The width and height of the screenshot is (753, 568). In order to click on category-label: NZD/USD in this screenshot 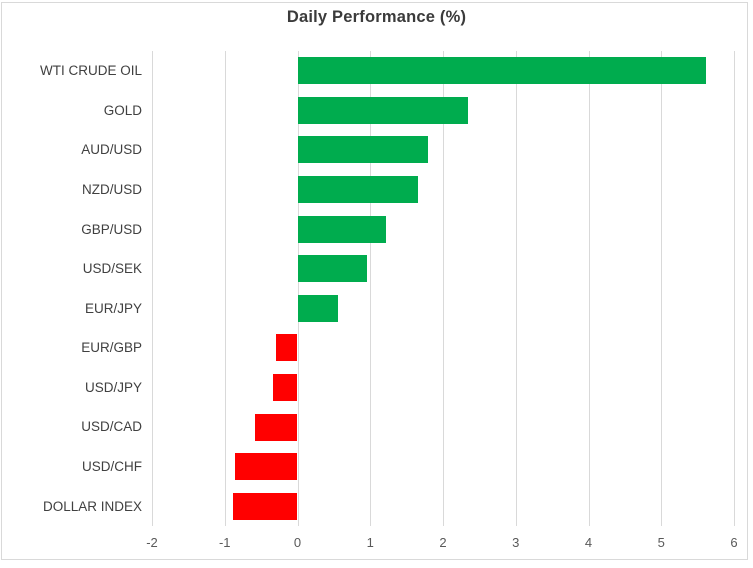, I will do `click(112, 190)`.